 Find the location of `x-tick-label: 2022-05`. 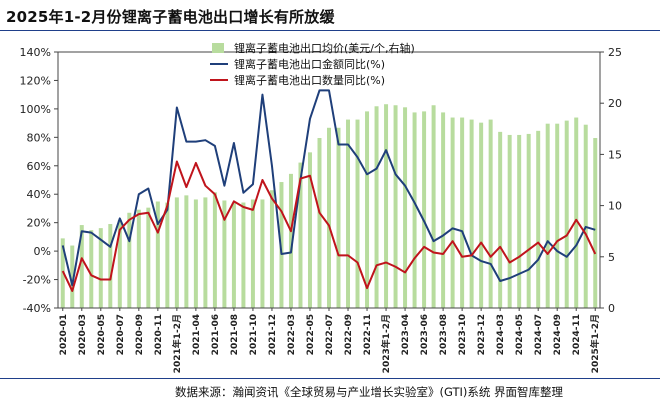

x-tick-label: 2022-05 is located at coordinates (311, 334).